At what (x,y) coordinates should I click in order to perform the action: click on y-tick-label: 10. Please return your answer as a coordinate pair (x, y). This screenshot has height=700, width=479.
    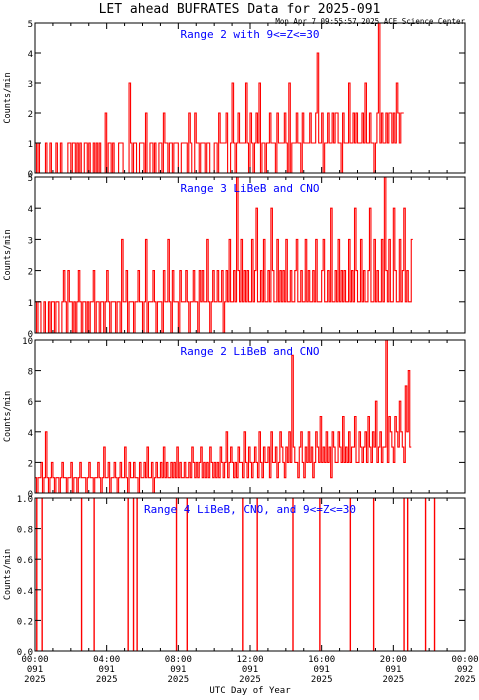
    Looking at the image, I should click on (27, 342).